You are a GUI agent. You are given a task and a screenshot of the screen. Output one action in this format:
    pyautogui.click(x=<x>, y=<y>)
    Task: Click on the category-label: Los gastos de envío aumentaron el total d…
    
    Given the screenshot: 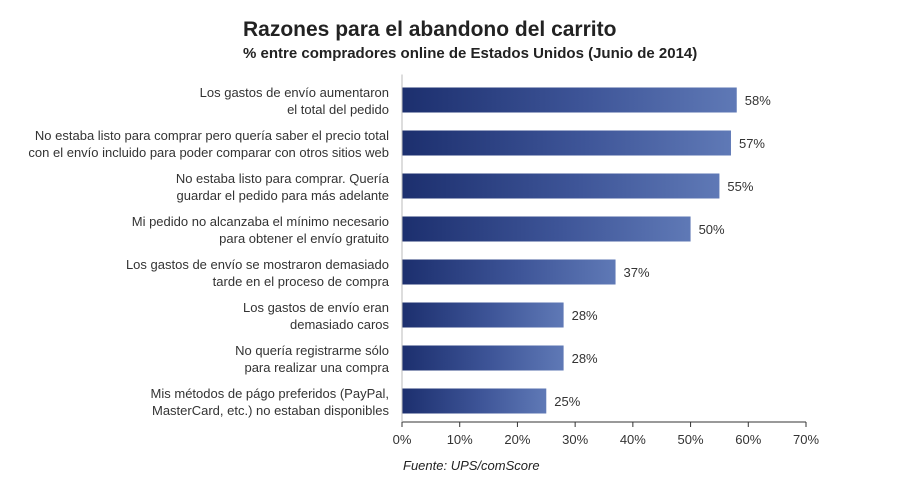 What is the action you would take?
    pyautogui.click(x=294, y=101)
    